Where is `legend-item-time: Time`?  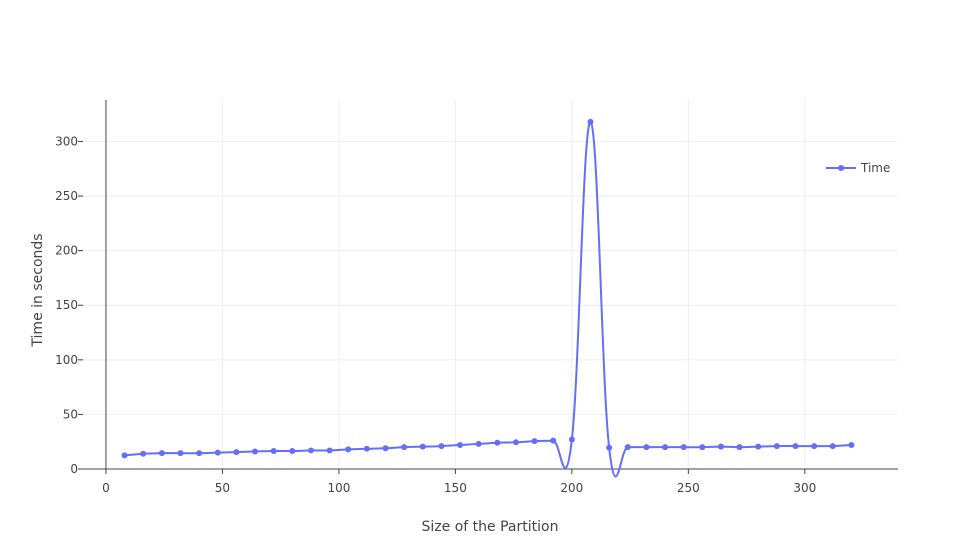 legend-item-time: Time is located at coordinates (858, 168).